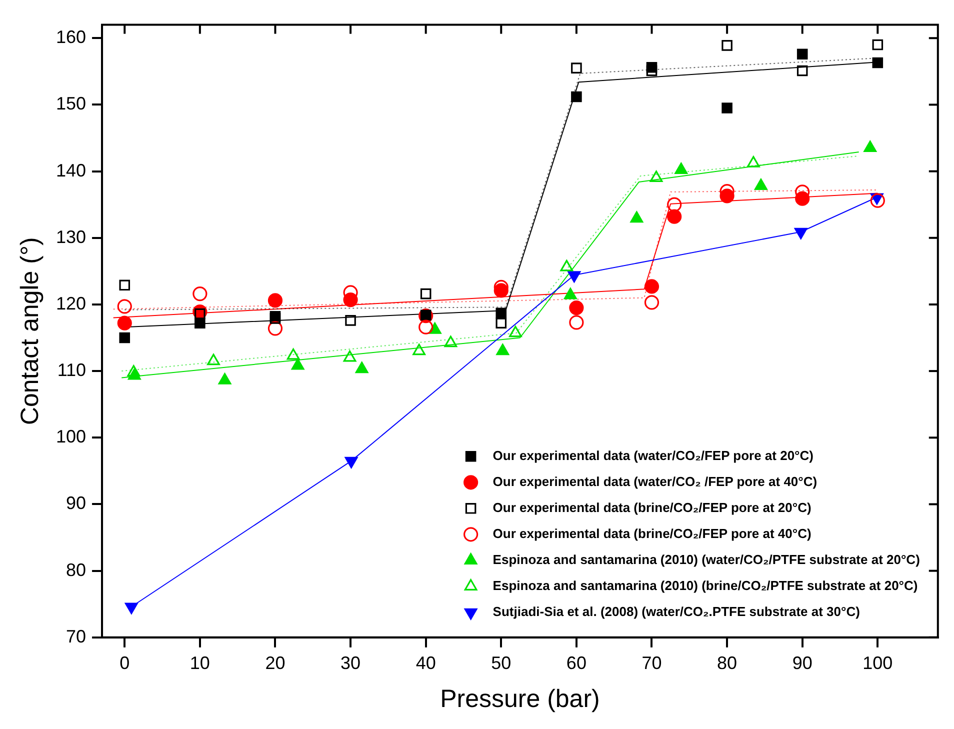 This screenshot has height=729, width=954. What do you see at coordinates (576, 663) in the screenshot?
I see `x-tick-label: 60` at bounding box center [576, 663].